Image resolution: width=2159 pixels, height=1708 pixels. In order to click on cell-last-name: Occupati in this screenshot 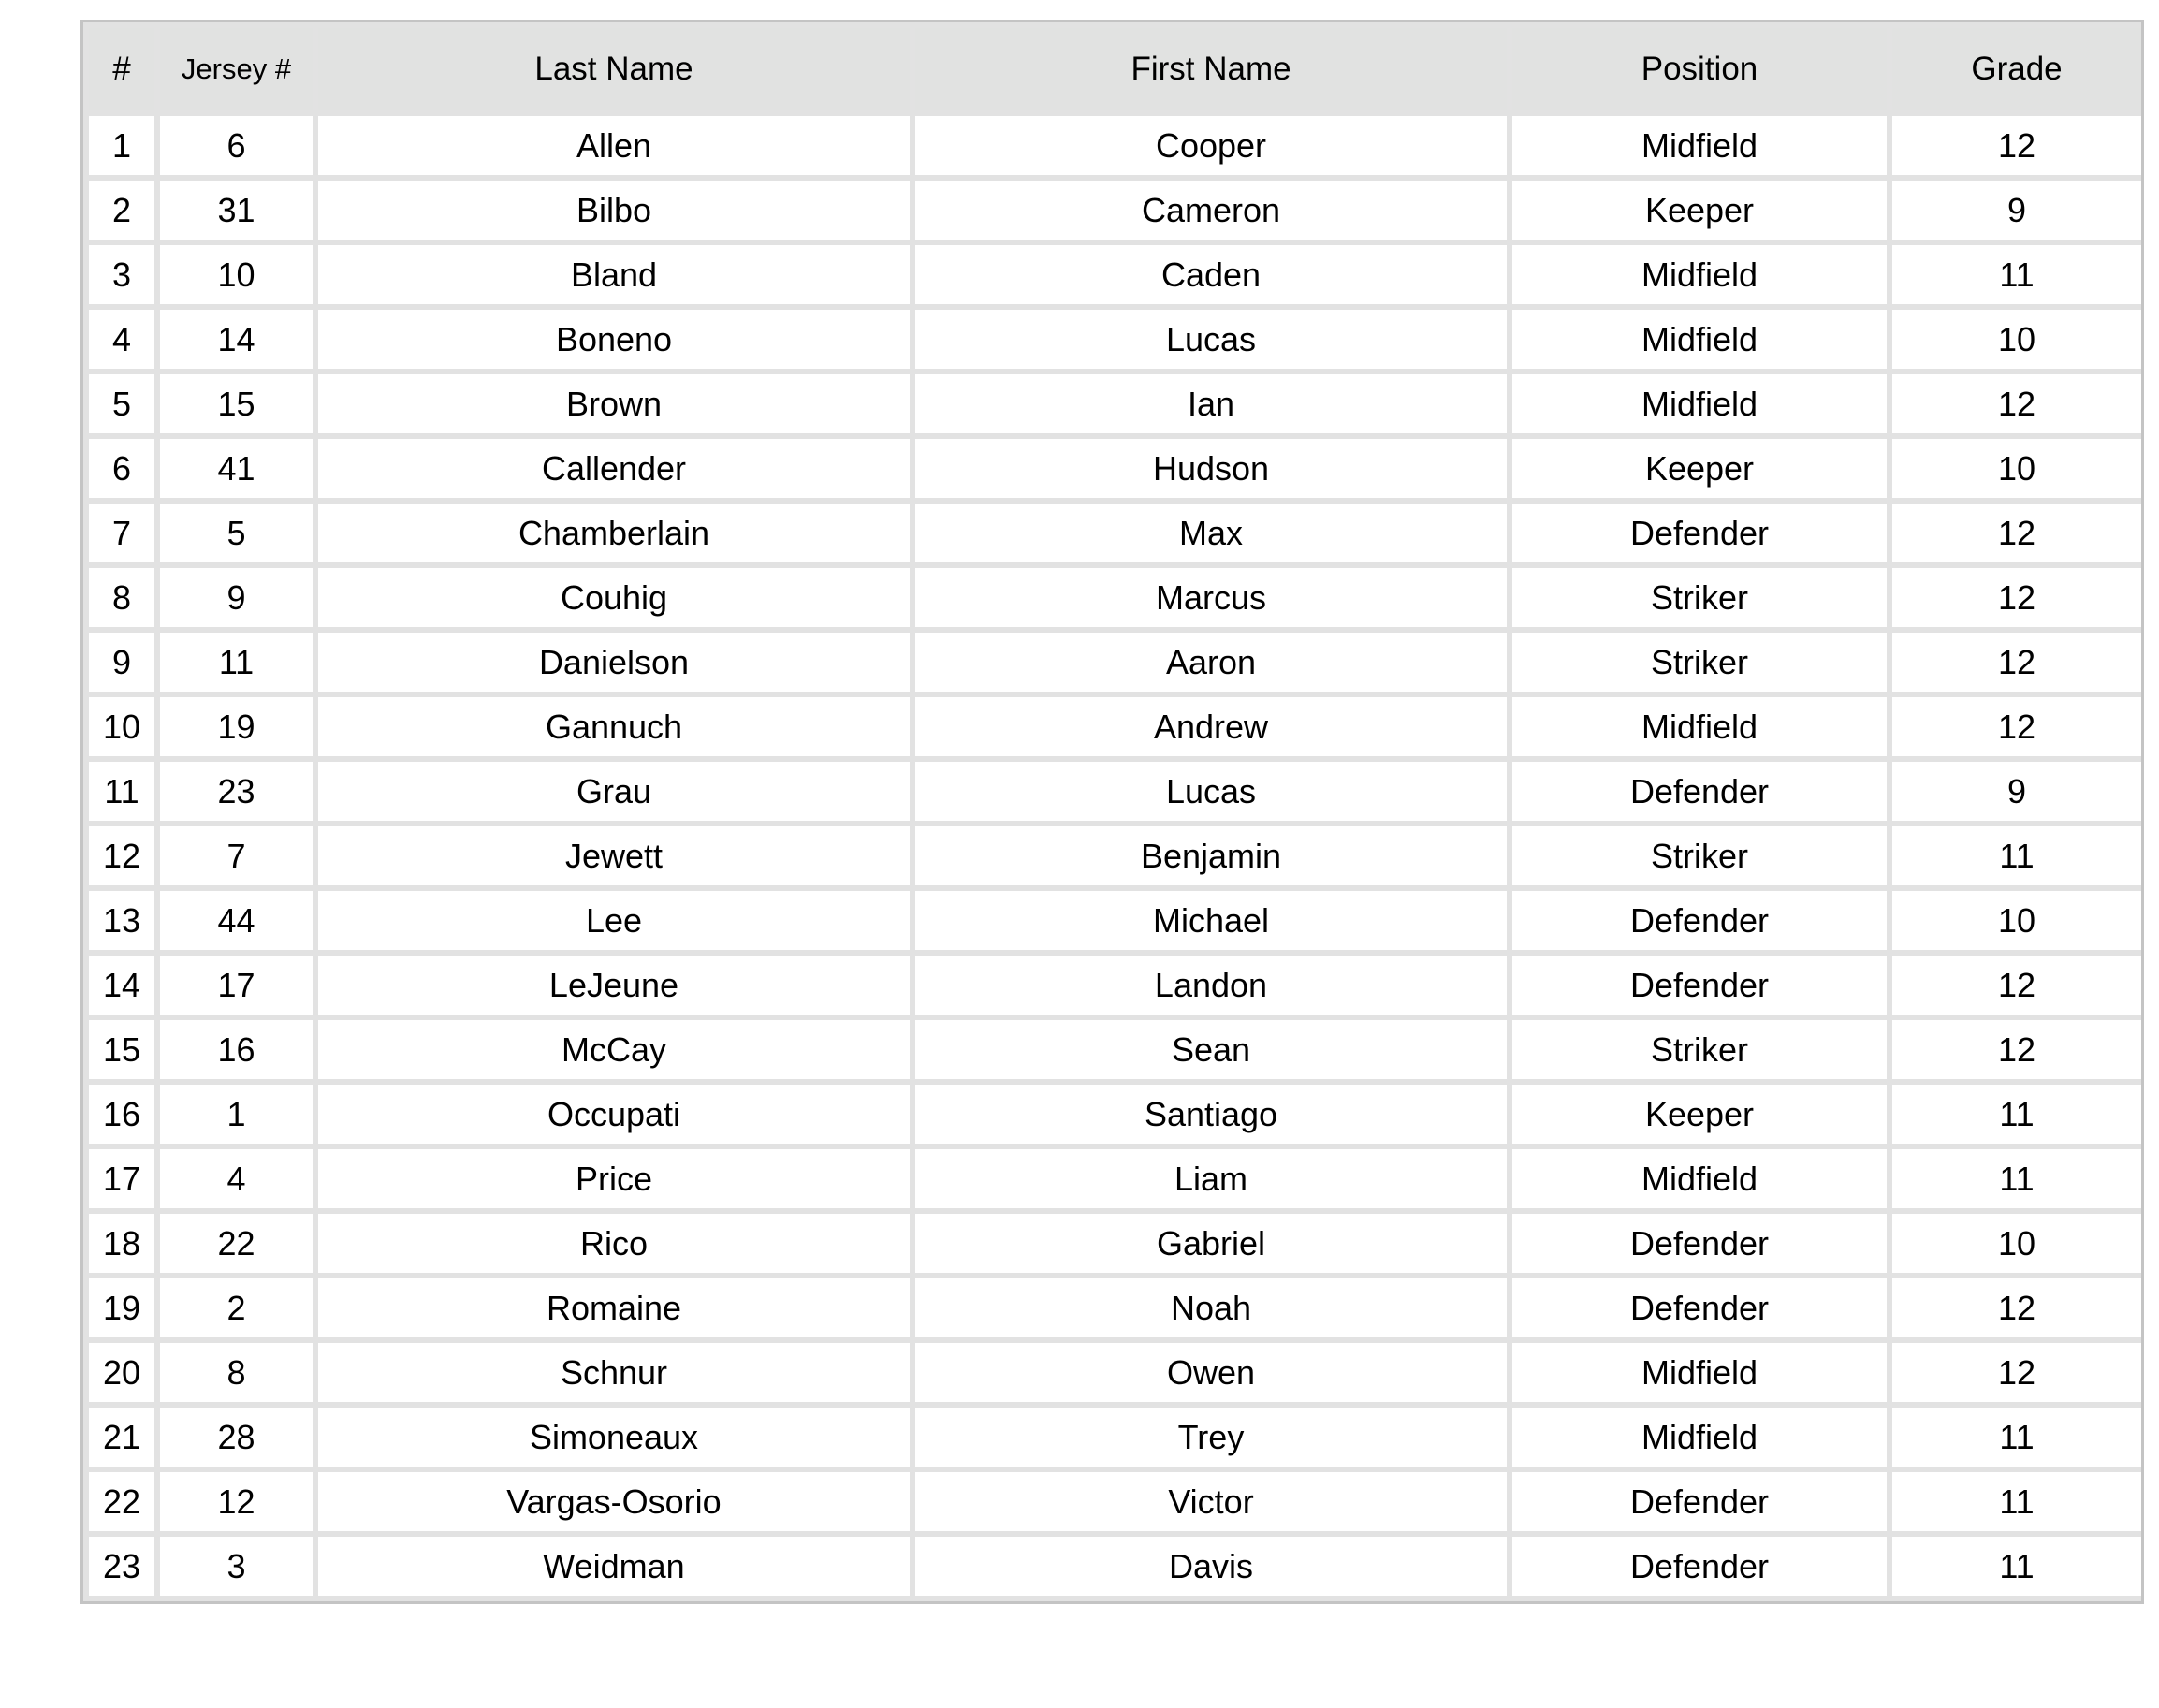, I will do `click(614, 1114)`.